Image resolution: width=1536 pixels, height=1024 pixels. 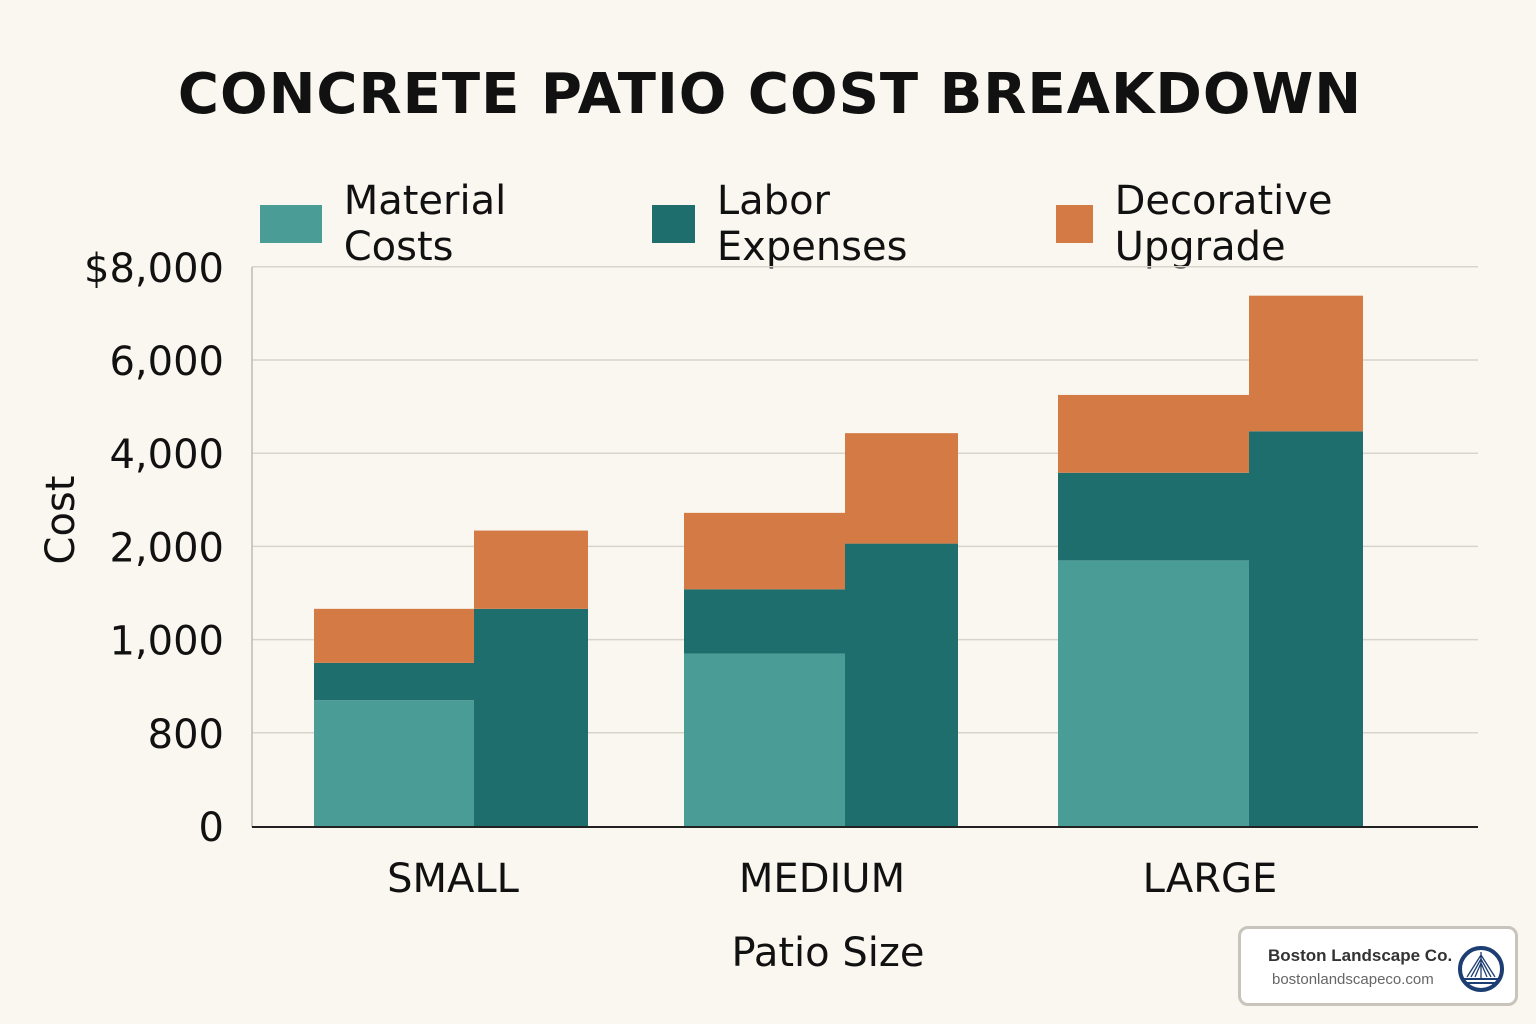 I want to click on legend-item-material: Material Costs, so click(x=439, y=224).